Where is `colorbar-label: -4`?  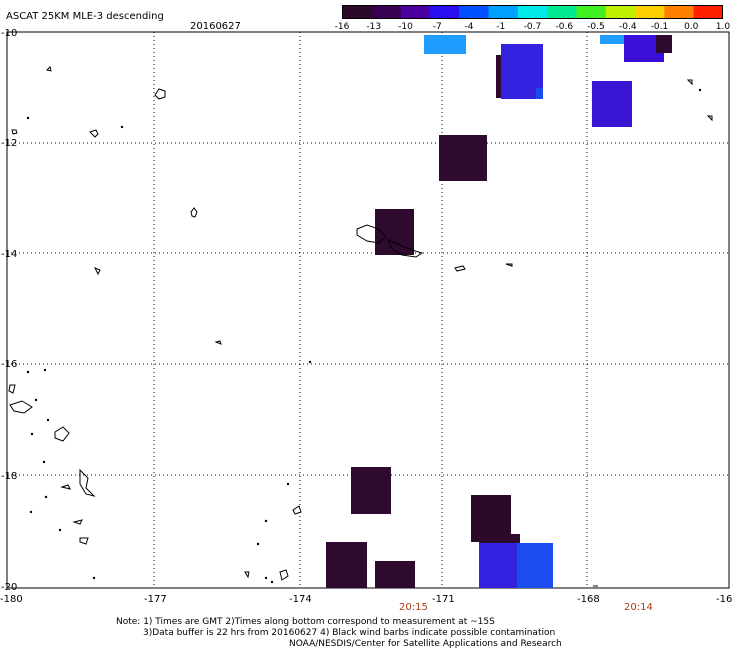 colorbar-label: -4 is located at coordinates (469, 27).